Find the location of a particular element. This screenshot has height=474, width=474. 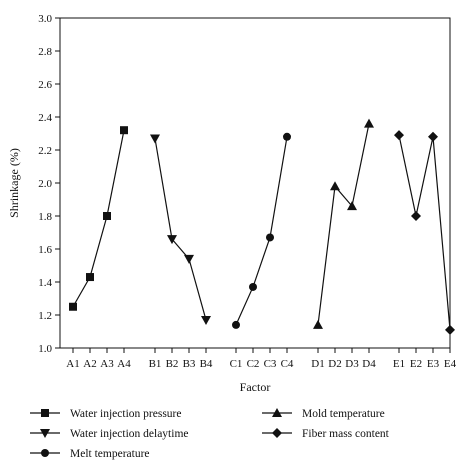

x-tick-label: B3 is located at coordinates (189, 364).